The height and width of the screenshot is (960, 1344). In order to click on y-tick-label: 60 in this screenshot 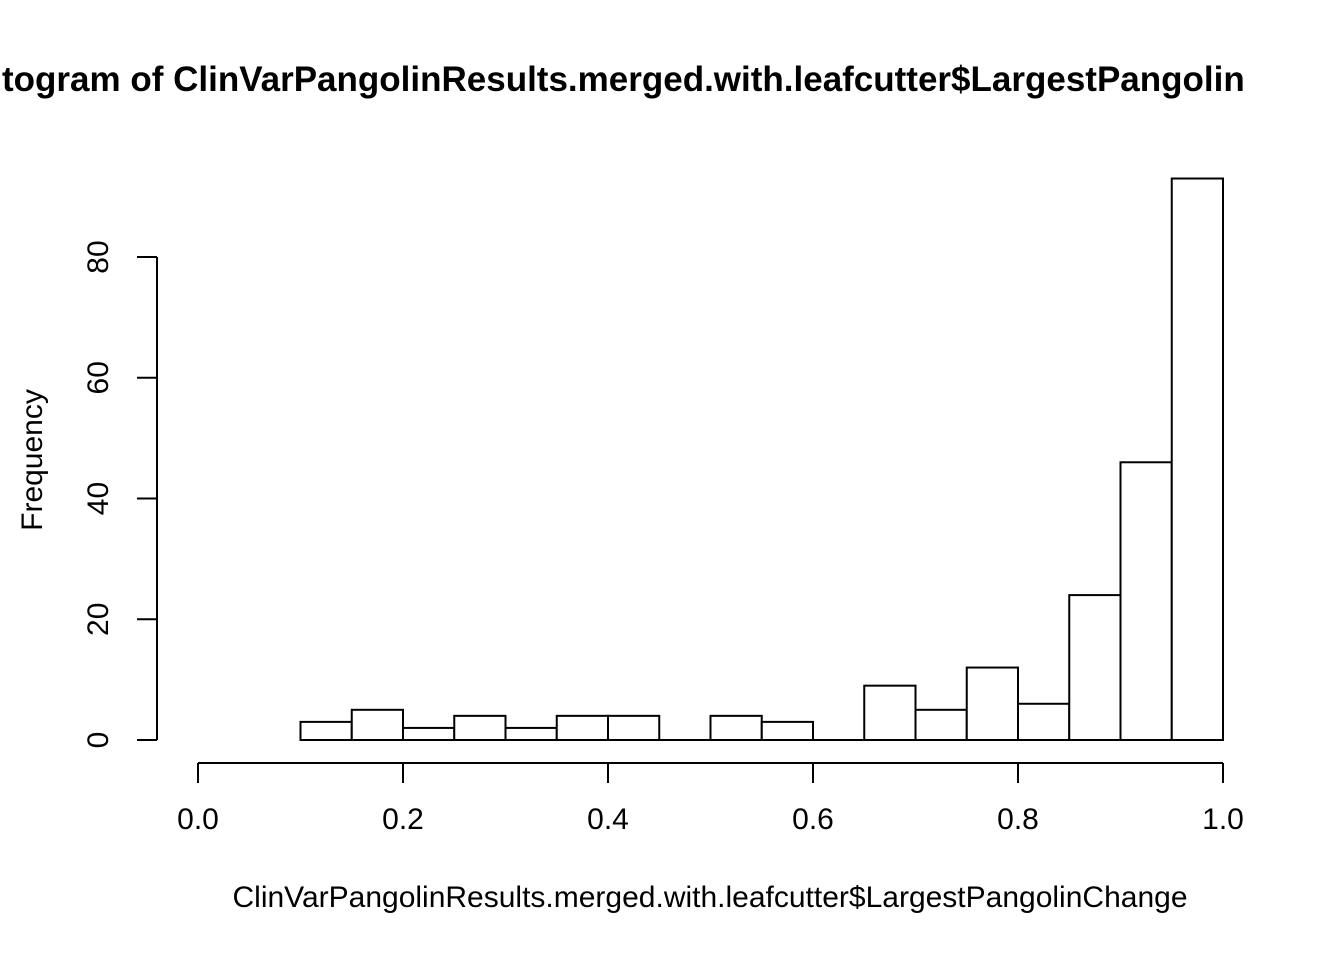, I will do `click(98, 377)`.